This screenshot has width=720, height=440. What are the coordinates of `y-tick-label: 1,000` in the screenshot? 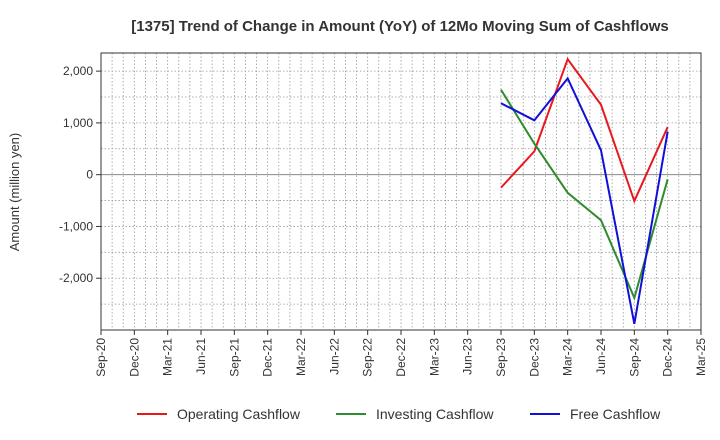 It's located at (78, 123).